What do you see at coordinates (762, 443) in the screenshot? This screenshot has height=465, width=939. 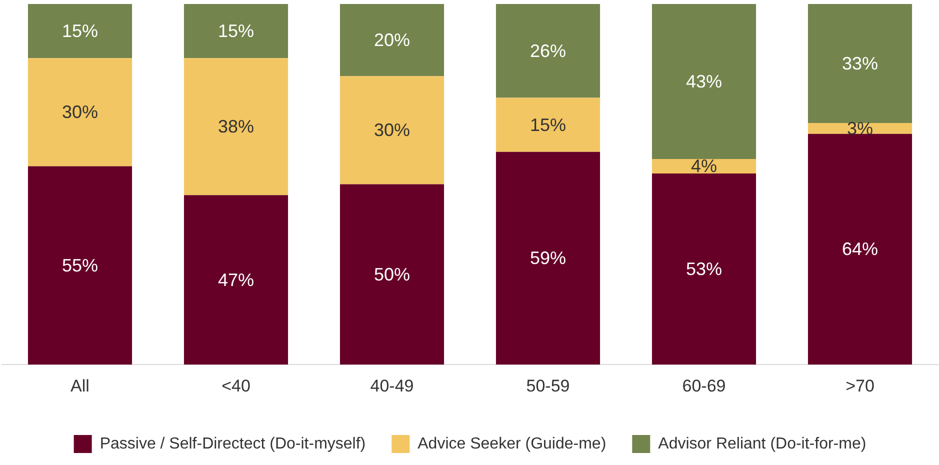 I see `legend-label: Advisor Reliant (Do-it-for-me)` at bounding box center [762, 443].